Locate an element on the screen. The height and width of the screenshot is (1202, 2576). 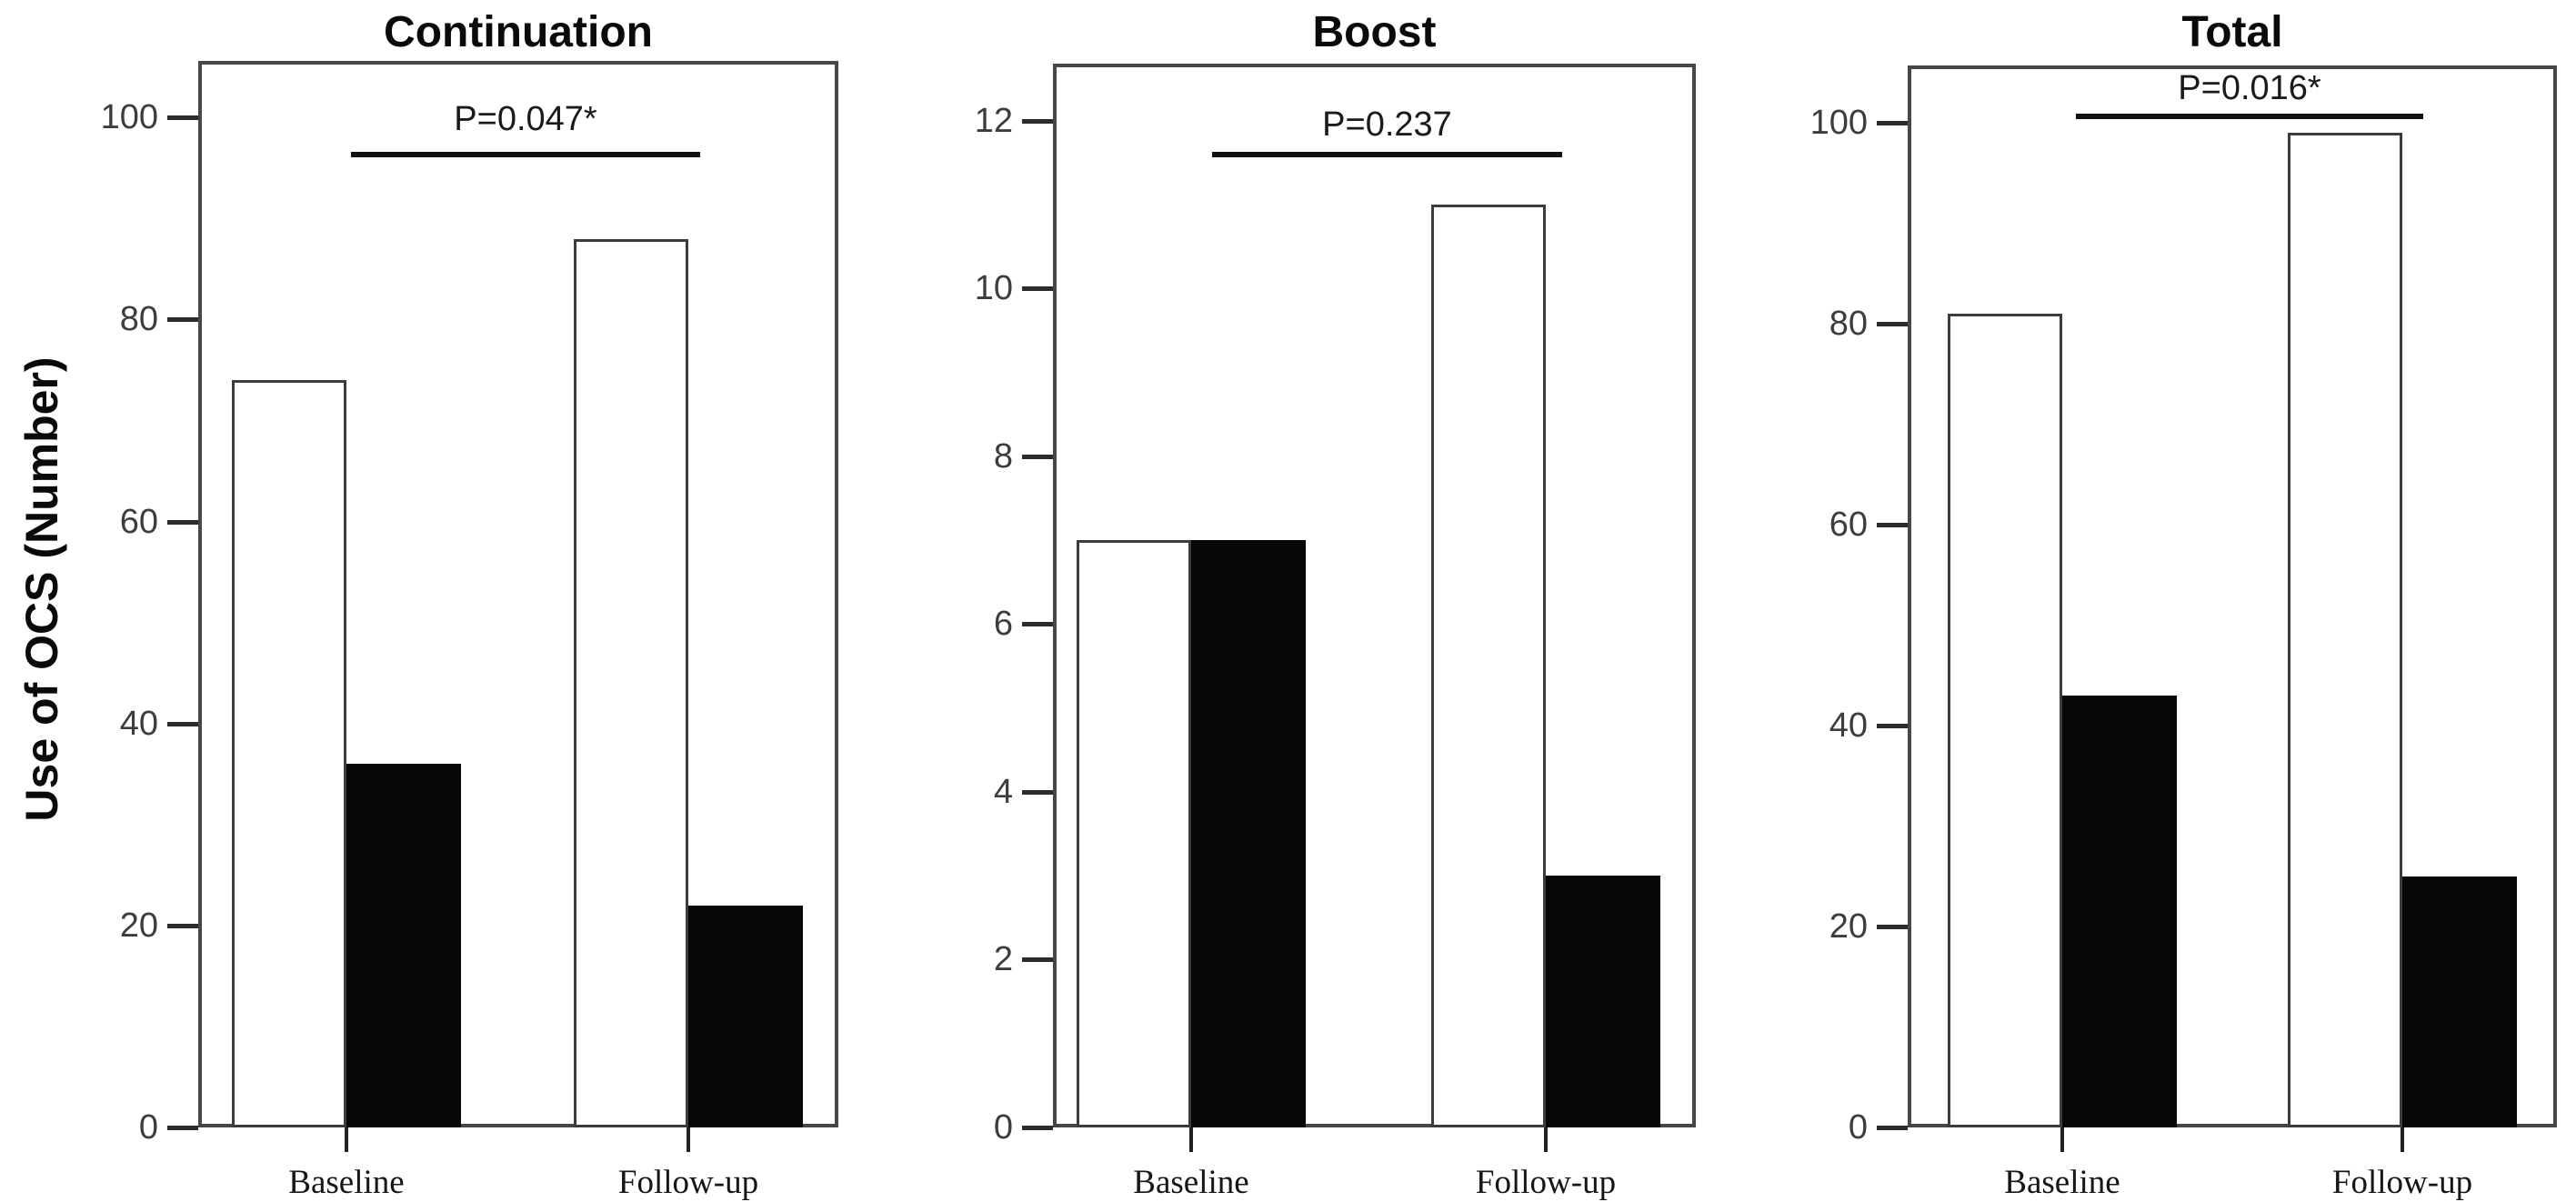
y-axis-tick-label: 10 is located at coordinates (993, 288).